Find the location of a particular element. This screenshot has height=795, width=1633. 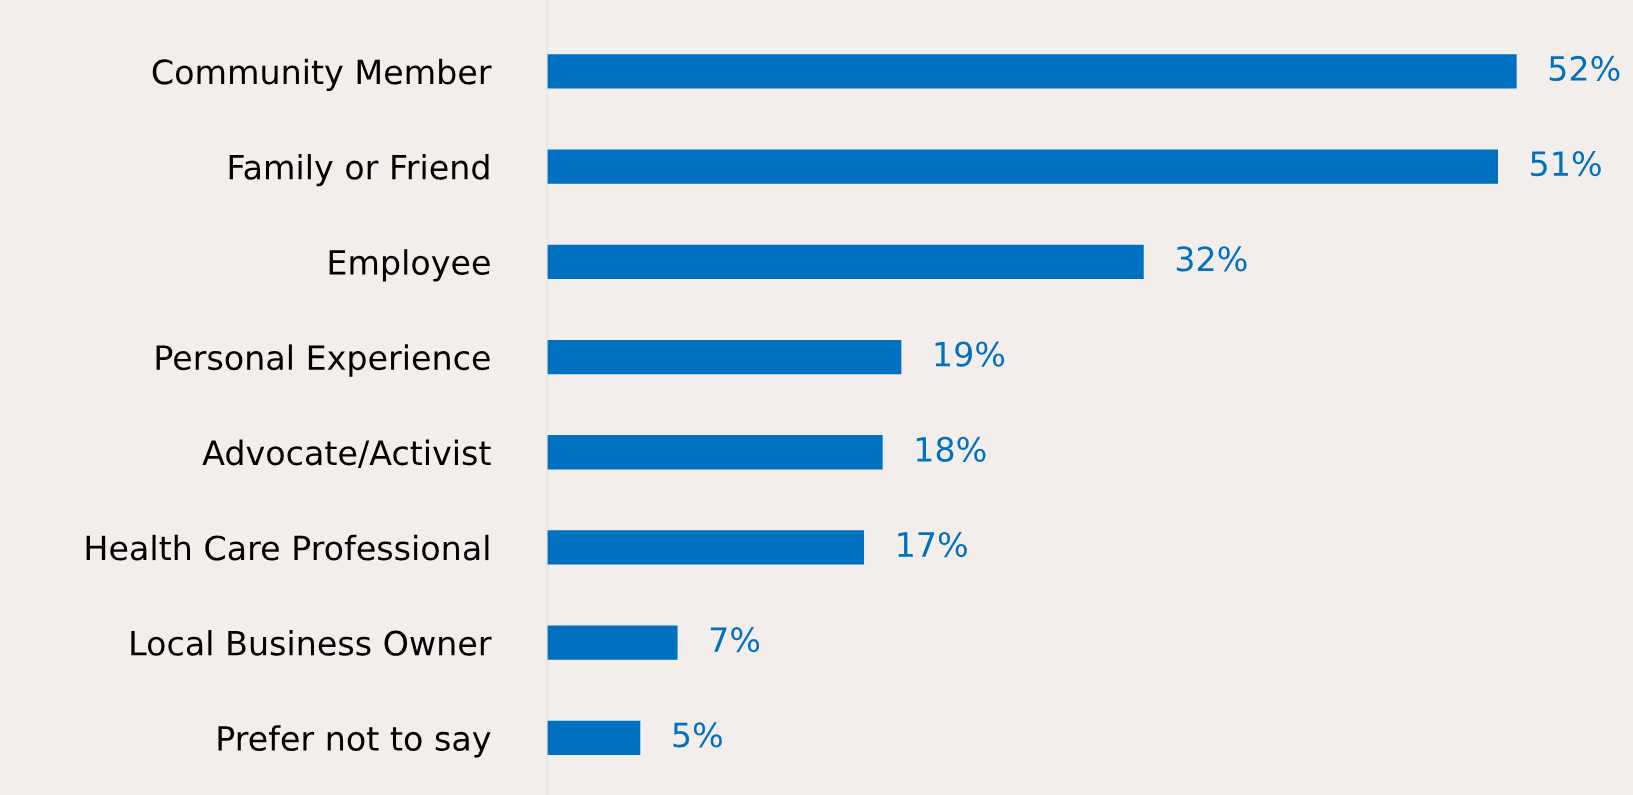

data-label: 18% is located at coordinates (951, 449).